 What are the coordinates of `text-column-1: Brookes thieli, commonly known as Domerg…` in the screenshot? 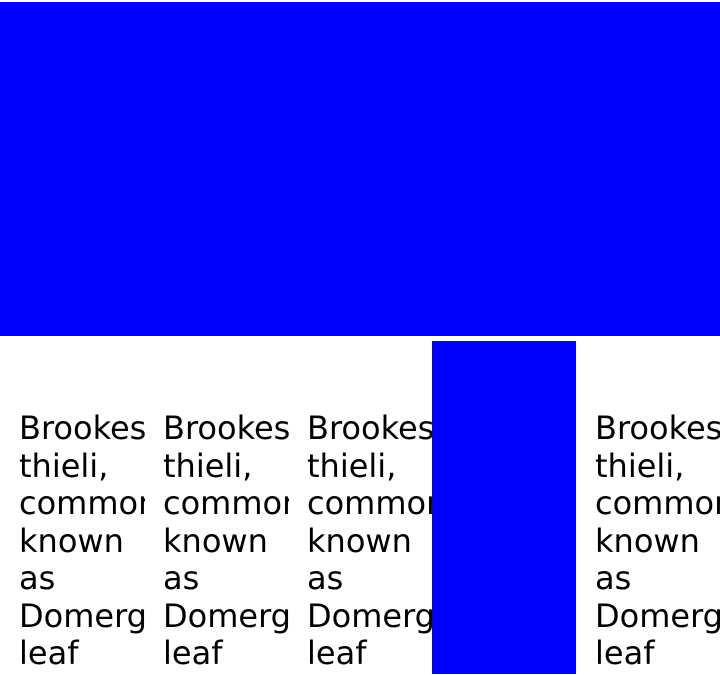 It's located at (82, 541).